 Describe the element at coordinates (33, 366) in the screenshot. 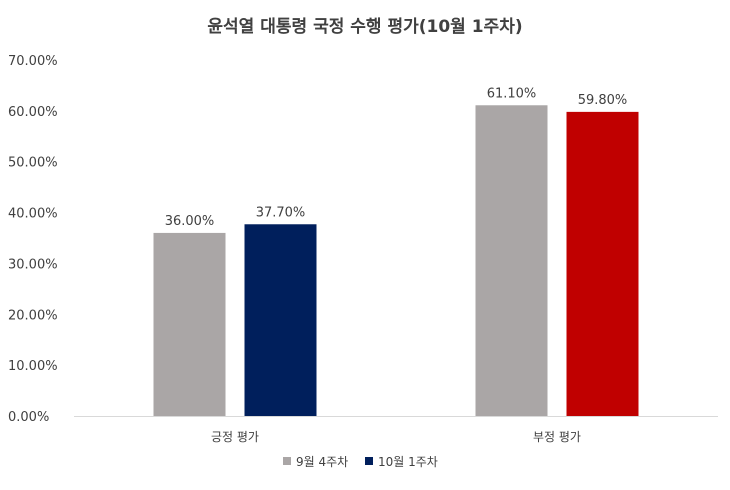

I see `y-tick-label: 10.00%` at that location.